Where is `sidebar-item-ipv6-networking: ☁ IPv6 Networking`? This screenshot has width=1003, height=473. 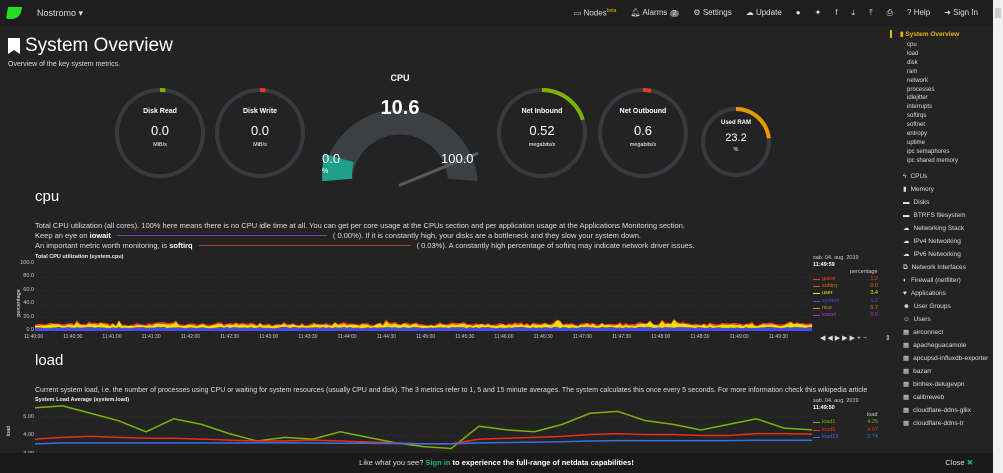
sidebar-item-ipv6-networking: ☁ IPv6 Networking is located at coordinates (942, 254).